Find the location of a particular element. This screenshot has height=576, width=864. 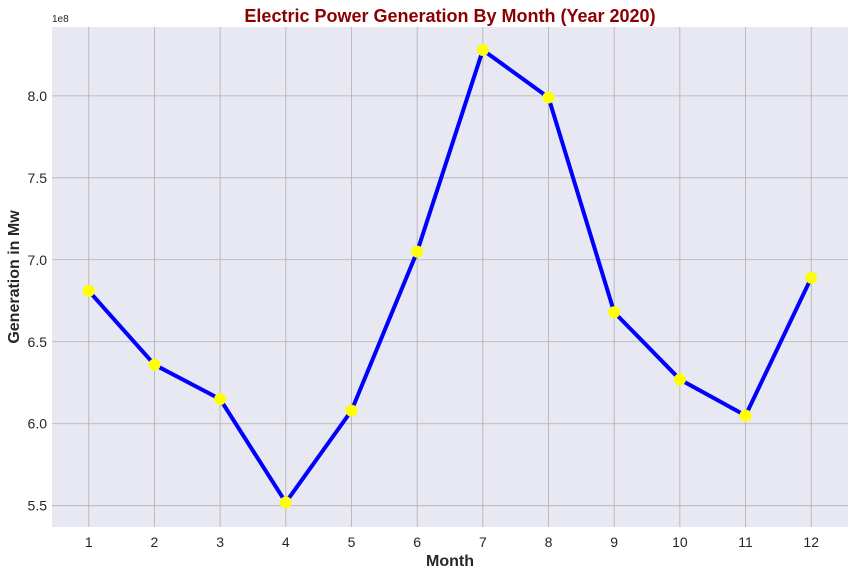

y-axis-offset-label: 1e8 is located at coordinates (60, 19).